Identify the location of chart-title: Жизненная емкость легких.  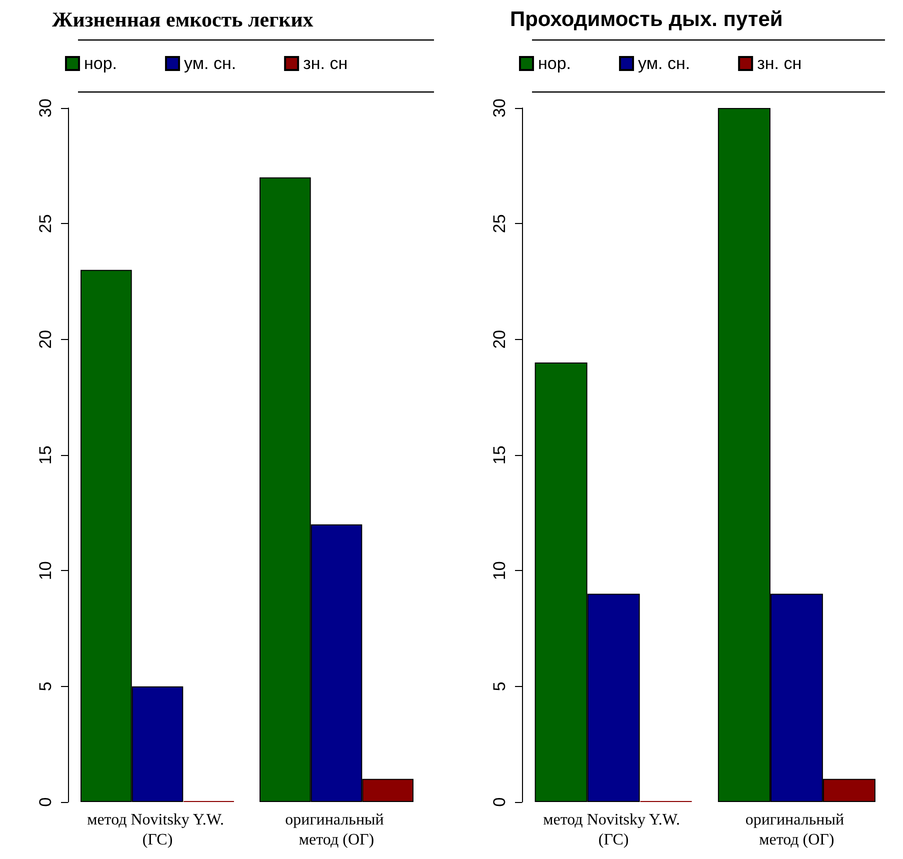
(183, 20).